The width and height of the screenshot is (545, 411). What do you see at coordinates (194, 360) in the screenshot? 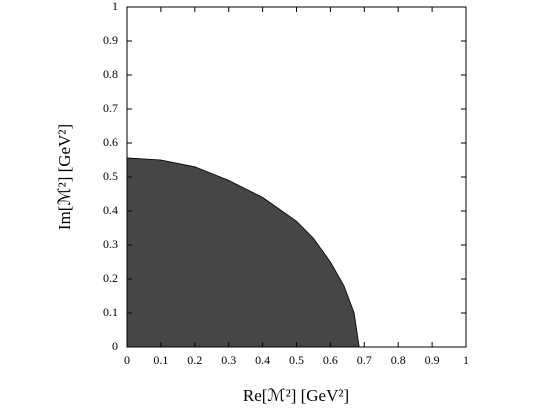
I see `x-tick-label: 0.2` at bounding box center [194, 360].